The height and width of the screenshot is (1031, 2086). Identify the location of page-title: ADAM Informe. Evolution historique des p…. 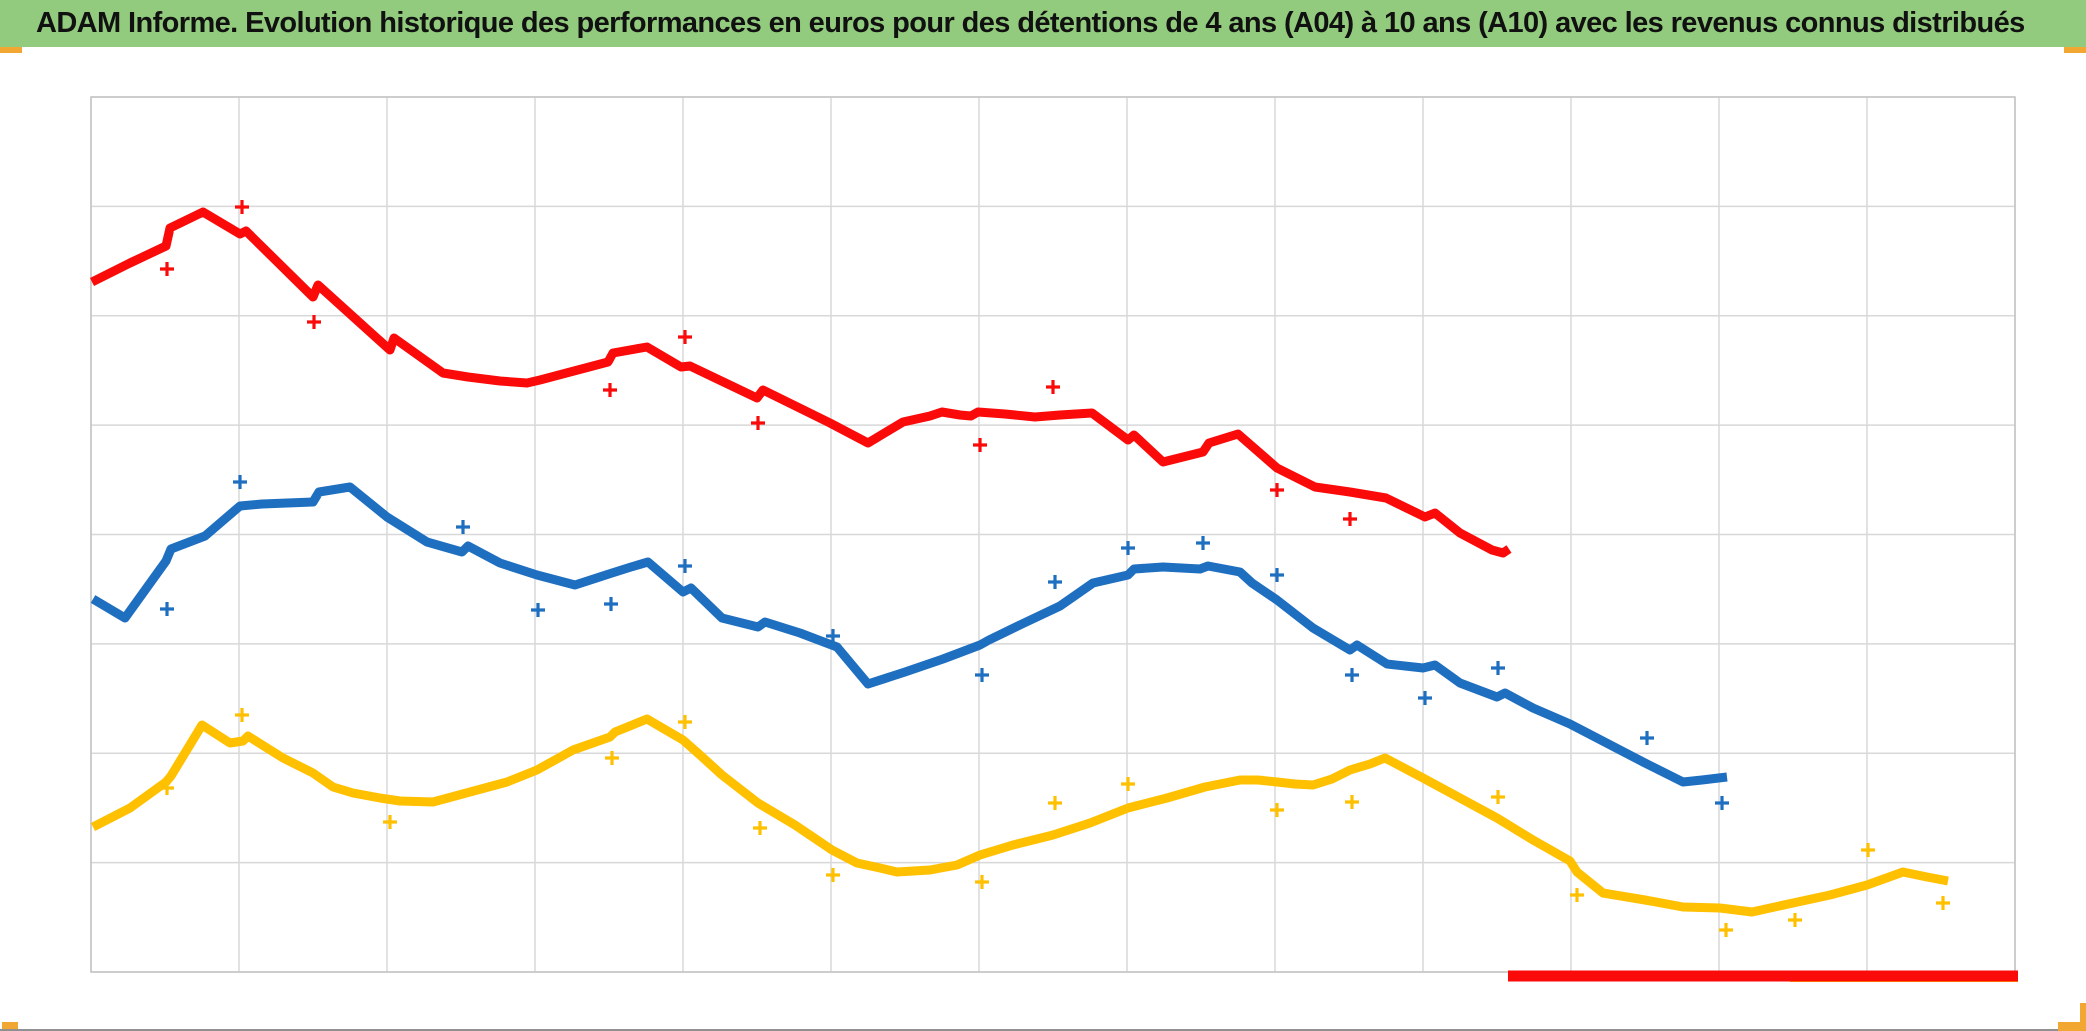
(1030, 23).